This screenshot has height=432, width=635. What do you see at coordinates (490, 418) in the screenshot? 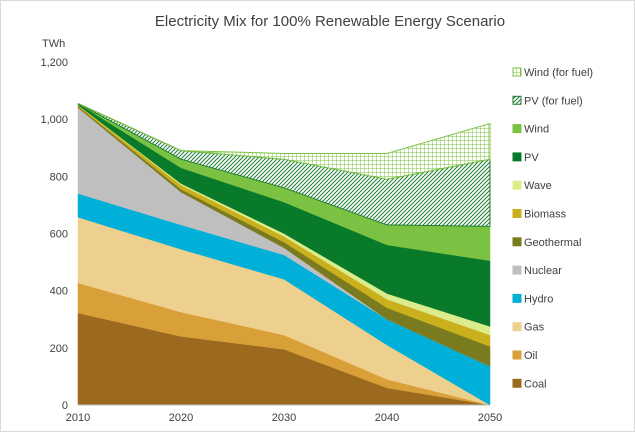
I see `x-tick-label: 2050` at bounding box center [490, 418].